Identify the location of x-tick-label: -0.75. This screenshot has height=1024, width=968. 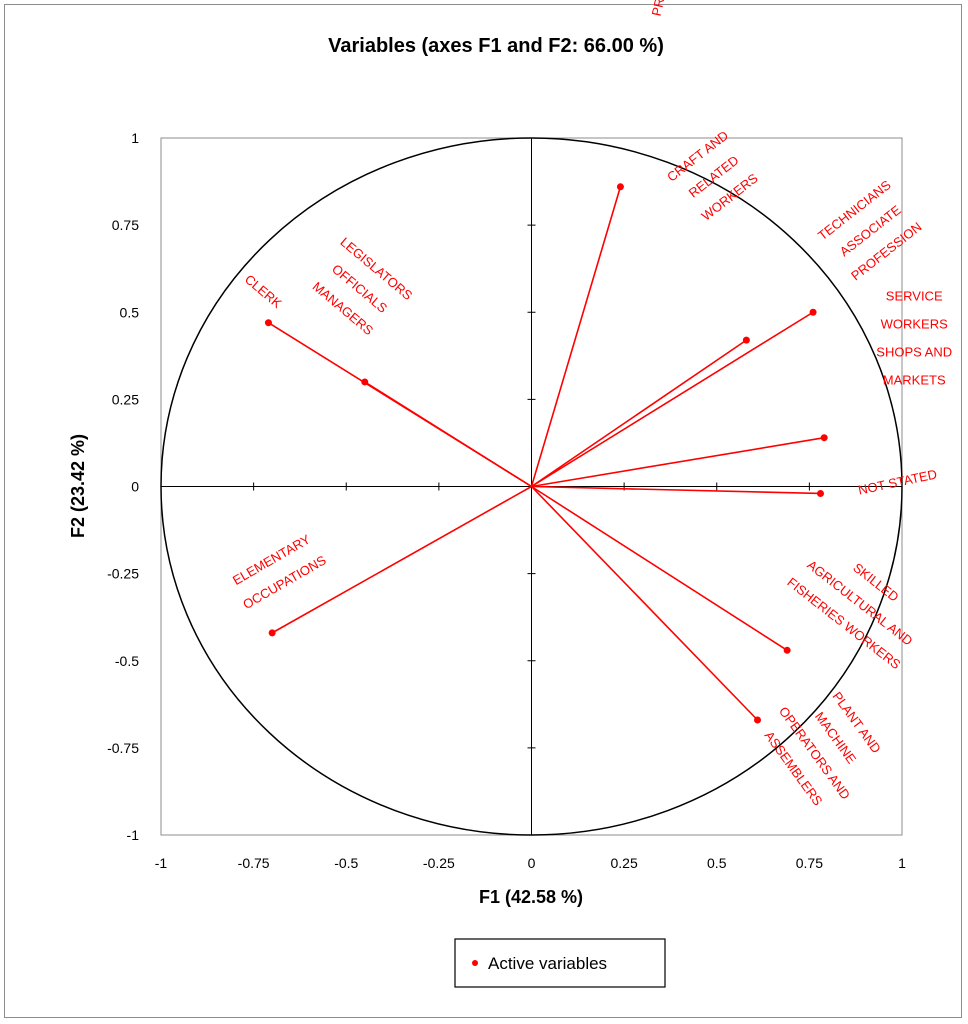
(254, 863).